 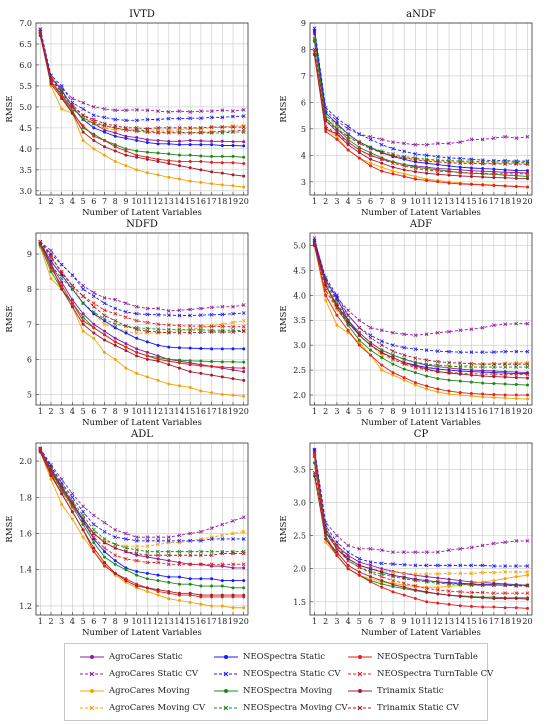 What do you see at coordinates (359, 621) in the screenshot?
I see `x-tick-label: 5` at bounding box center [359, 621].